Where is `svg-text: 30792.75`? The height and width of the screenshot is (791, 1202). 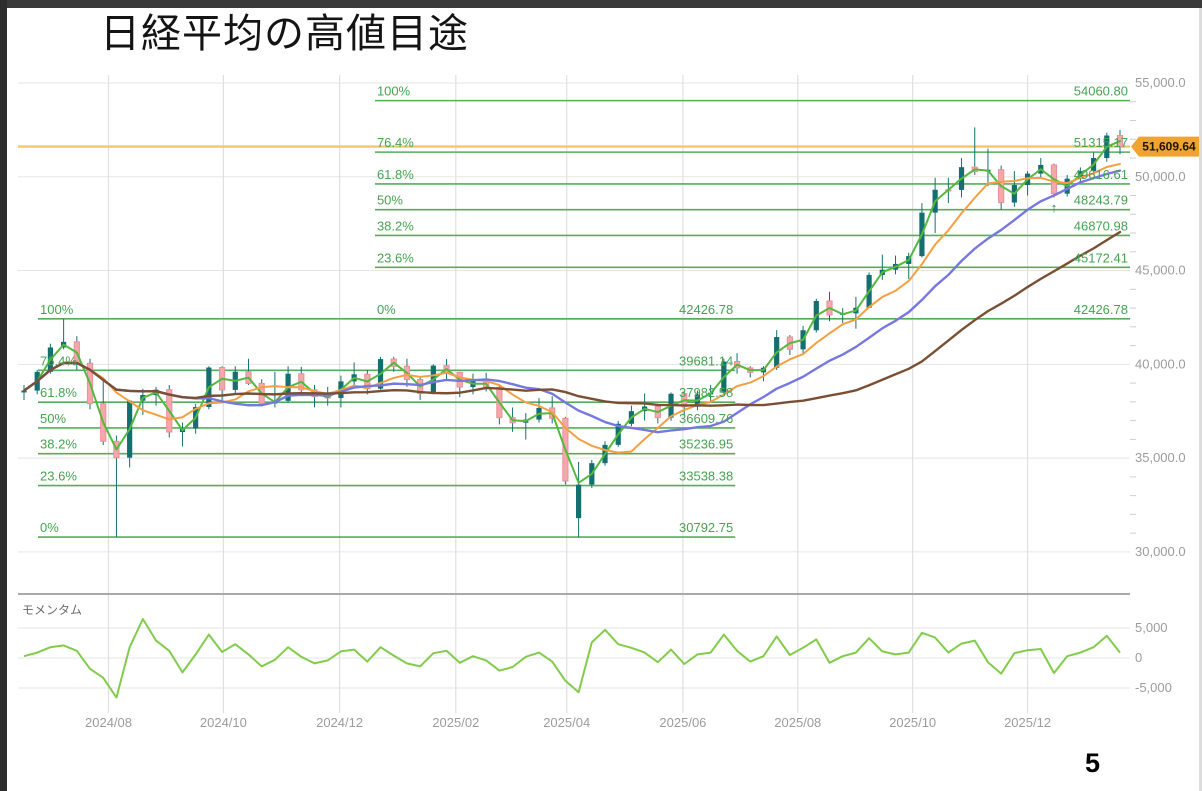 svg-text: 30792.75 is located at coordinates (706, 527).